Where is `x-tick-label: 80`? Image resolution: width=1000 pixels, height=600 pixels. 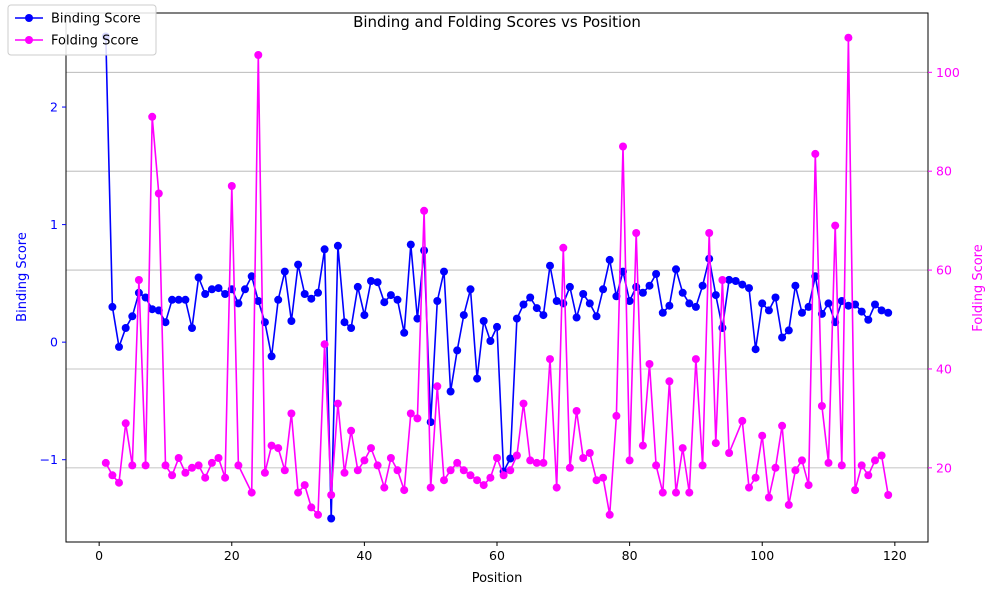
x-tick-label: 80 is located at coordinates (630, 555).